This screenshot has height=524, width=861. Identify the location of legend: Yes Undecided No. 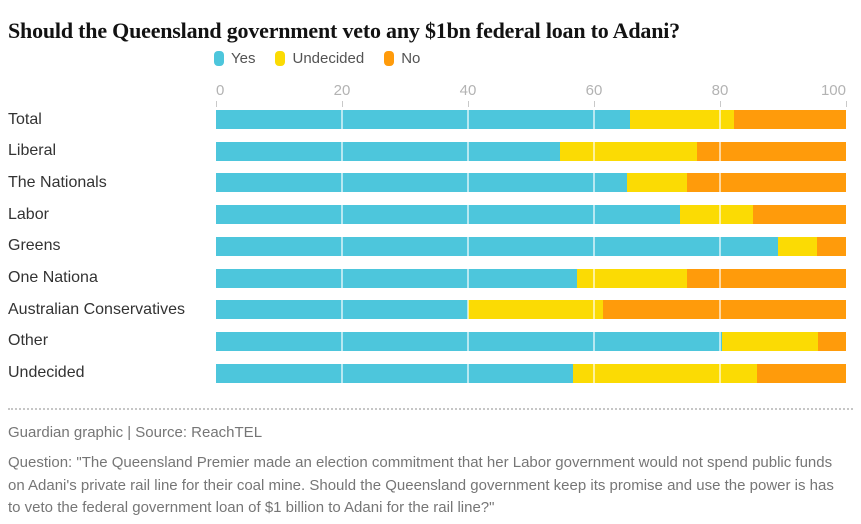
(317, 58).